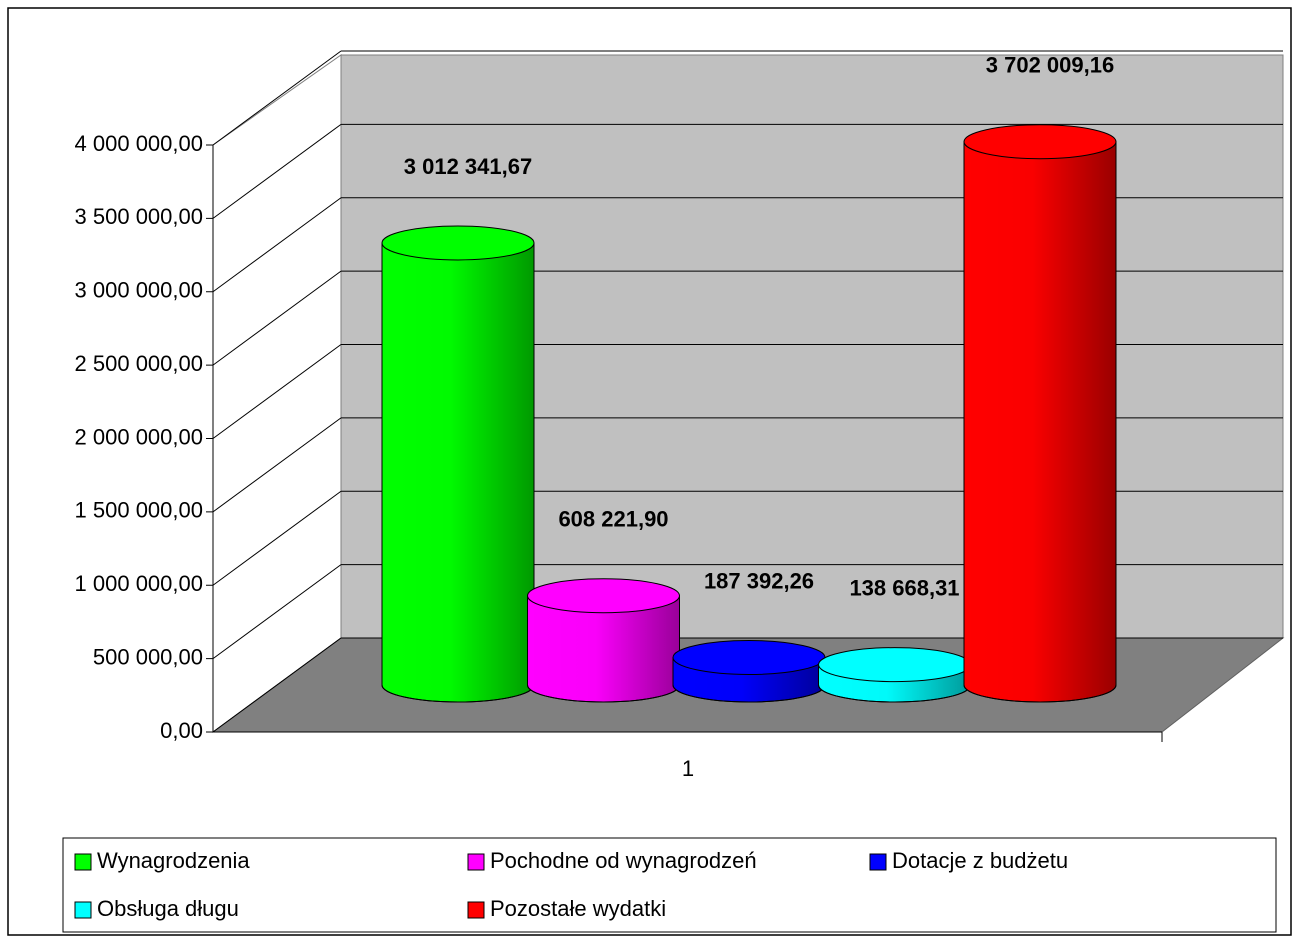 The height and width of the screenshot is (938, 1294). Describe the element at coordinates (578, 908) in the screenshot. I see `legend-label: Pozostałe wydatki` at that location.